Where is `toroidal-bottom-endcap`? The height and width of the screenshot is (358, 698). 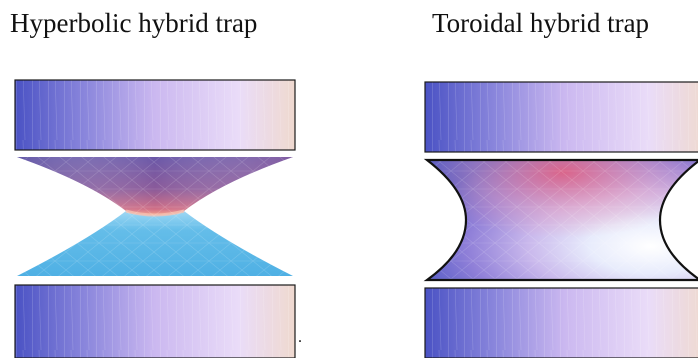 toroidal-bottom-endcap is located at coordinates (561, 322).